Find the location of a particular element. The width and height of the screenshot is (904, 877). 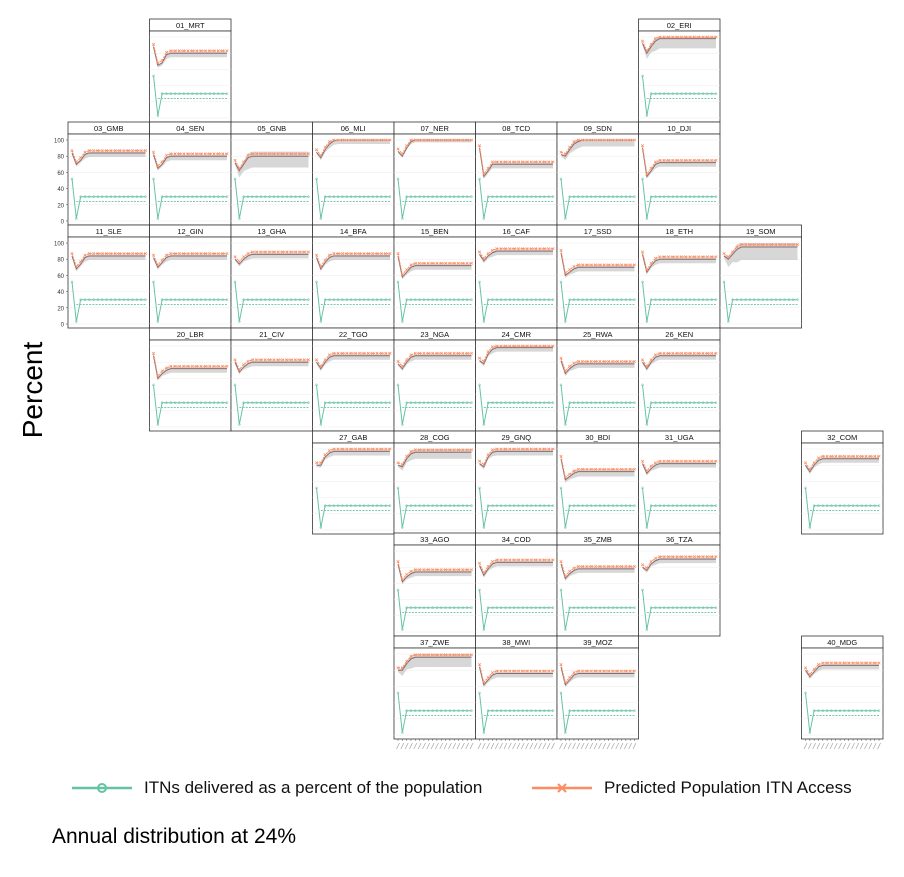

access-uncertainty-band is located at coordinates (109, 263).